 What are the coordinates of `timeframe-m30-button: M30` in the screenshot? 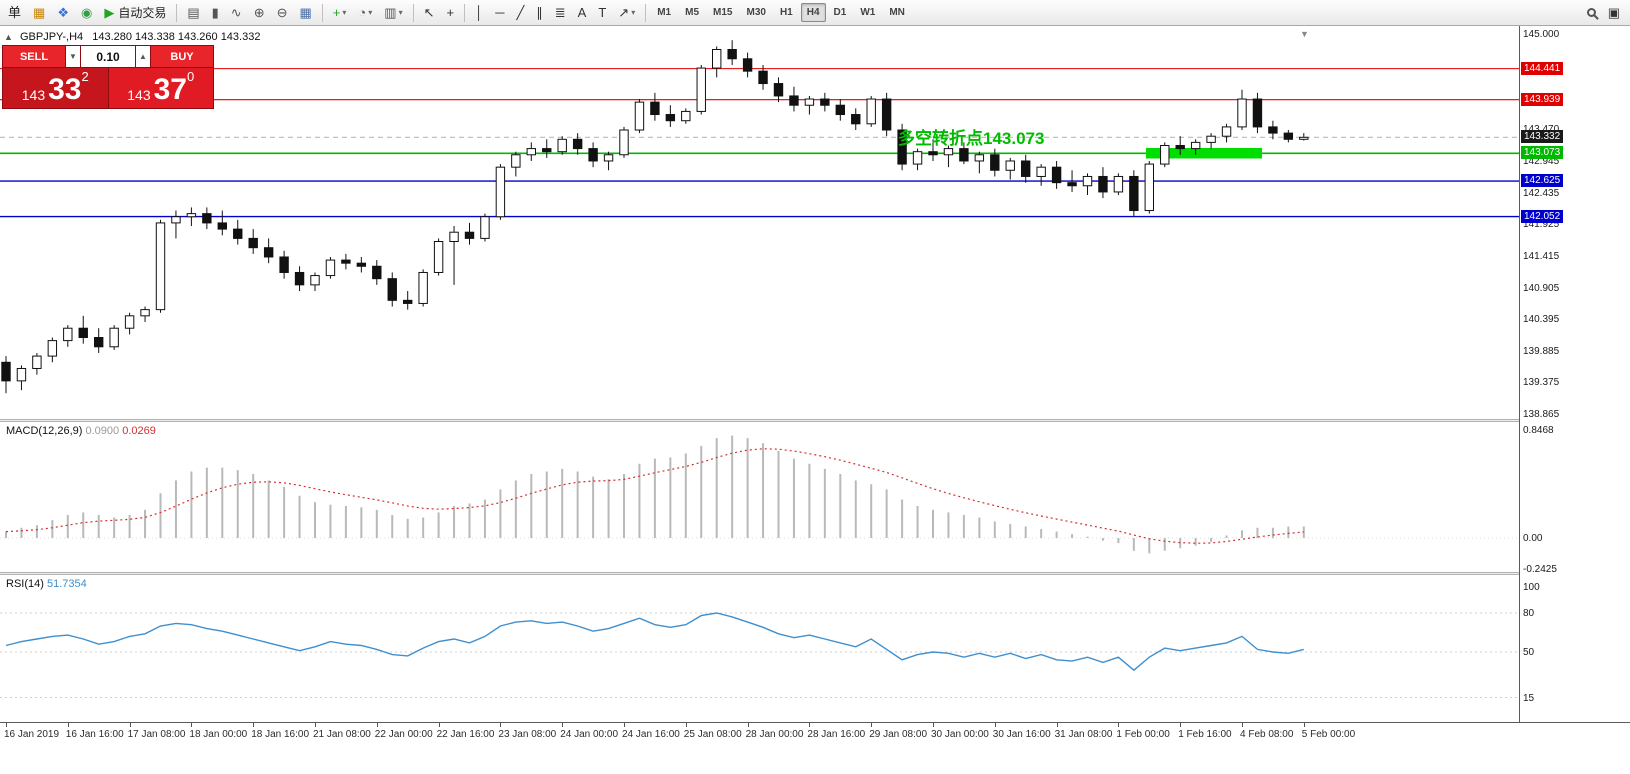 It's located at (756, 12).